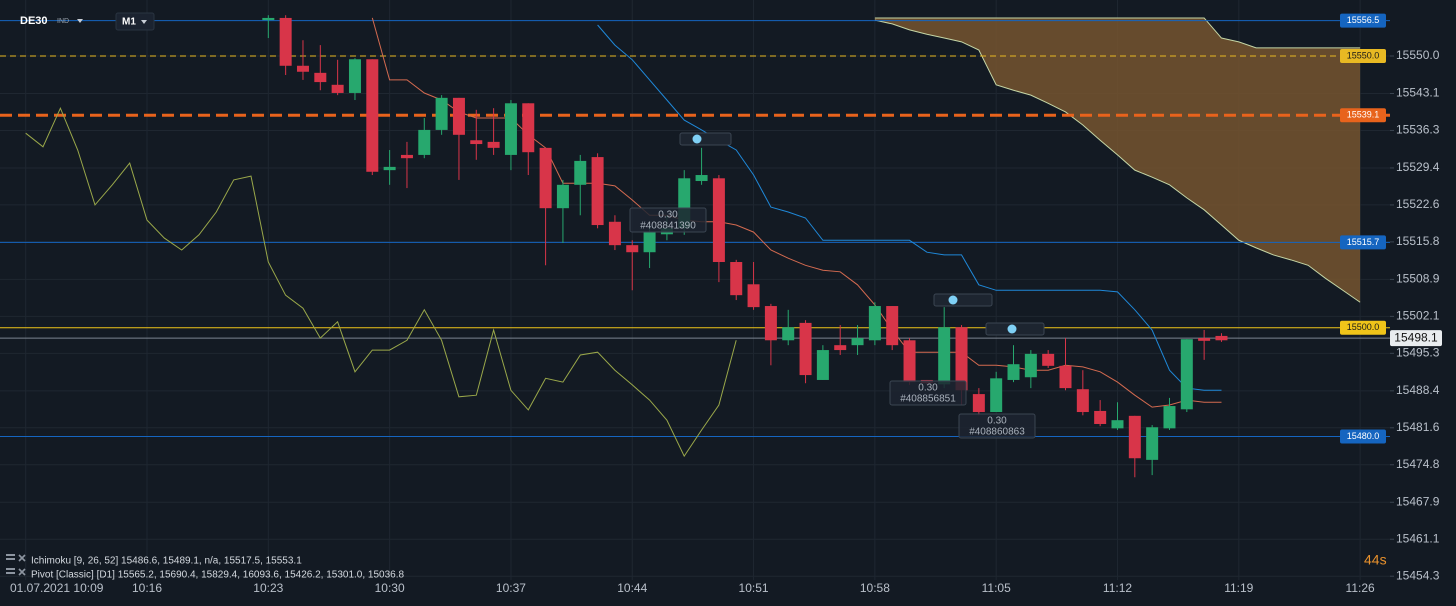 This screenshot has height=606, width=1456. What do you see at coordinates (1363, 55) in the screenshot?
I see `level-tag-label: 15550.0` at bounding box center [1363, 55].